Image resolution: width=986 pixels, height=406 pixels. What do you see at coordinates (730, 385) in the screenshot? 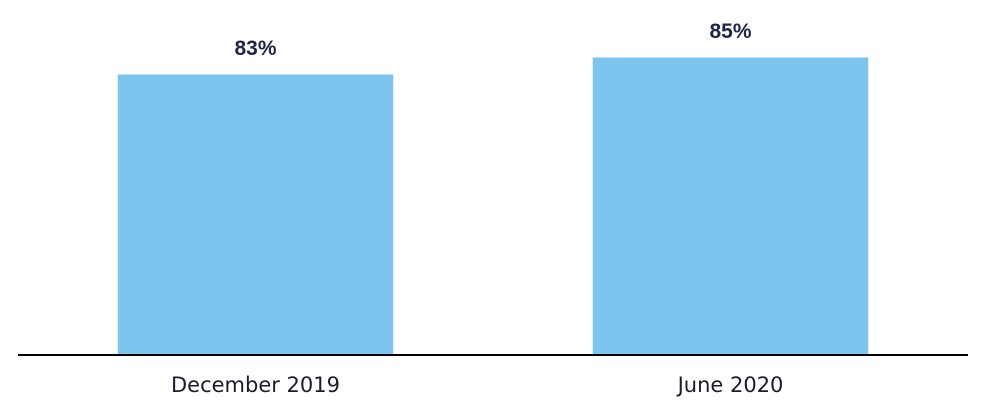
I see `x-tick-label: June 2020` at bounding box center [730, 385].